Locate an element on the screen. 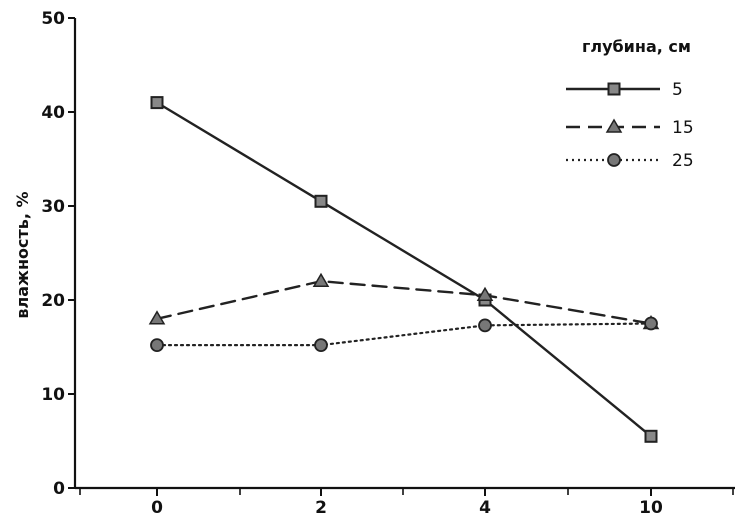  legend: глубина, см 5 15 25 is located at coordinates (630, 104).